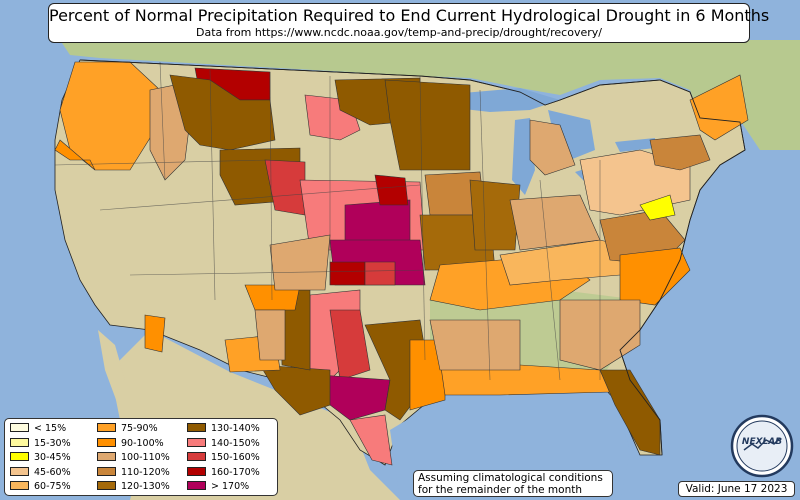  I want to click on legend-label: 15-30%, so click(52, 443).